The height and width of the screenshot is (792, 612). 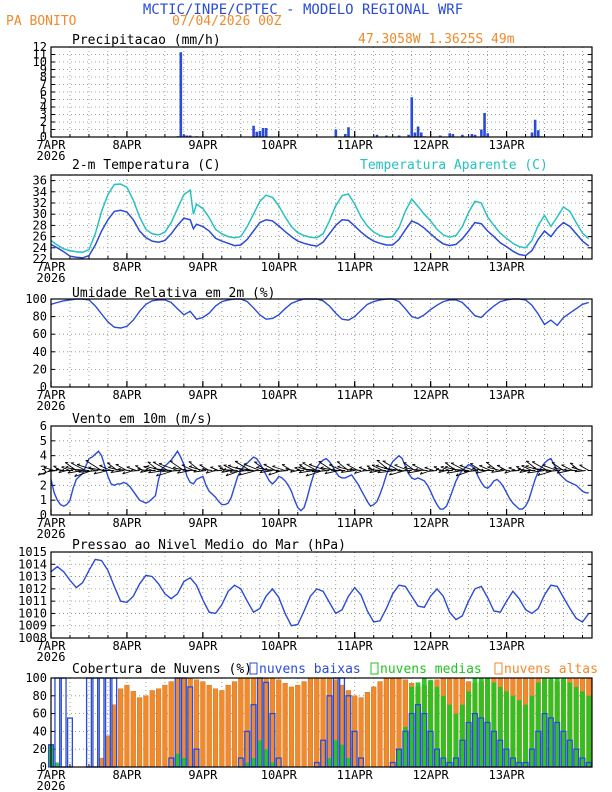 I want to click on wind-frame, so click(x=321, y=470).